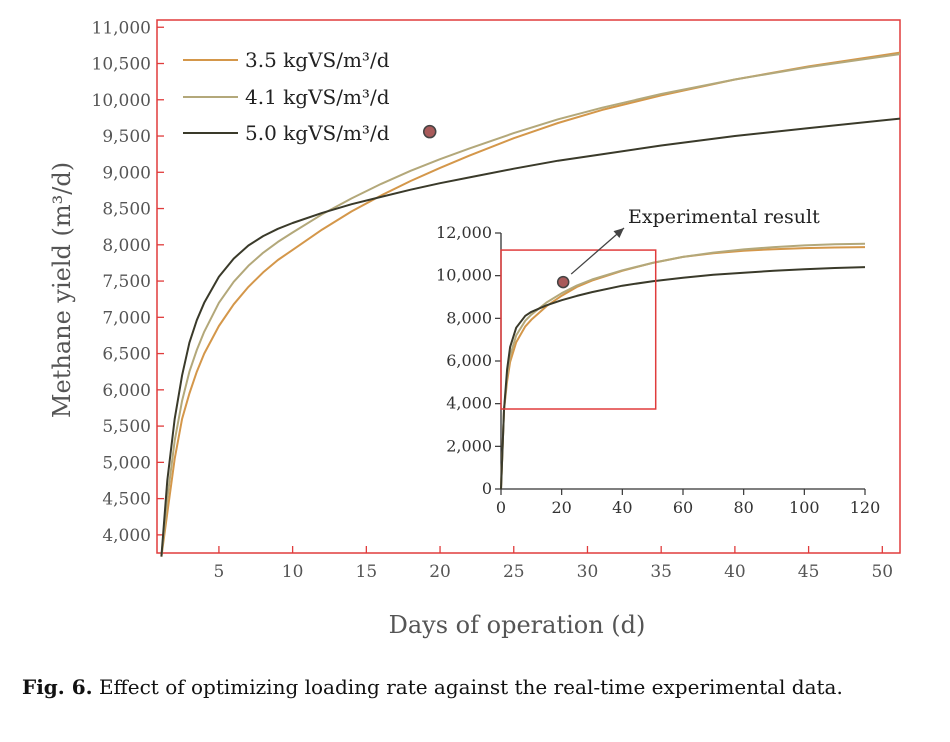  What do you see at coordinates (735, 572) in the screenshot?
I see `x-tick-label: 40` at bounding box center [735, 572].